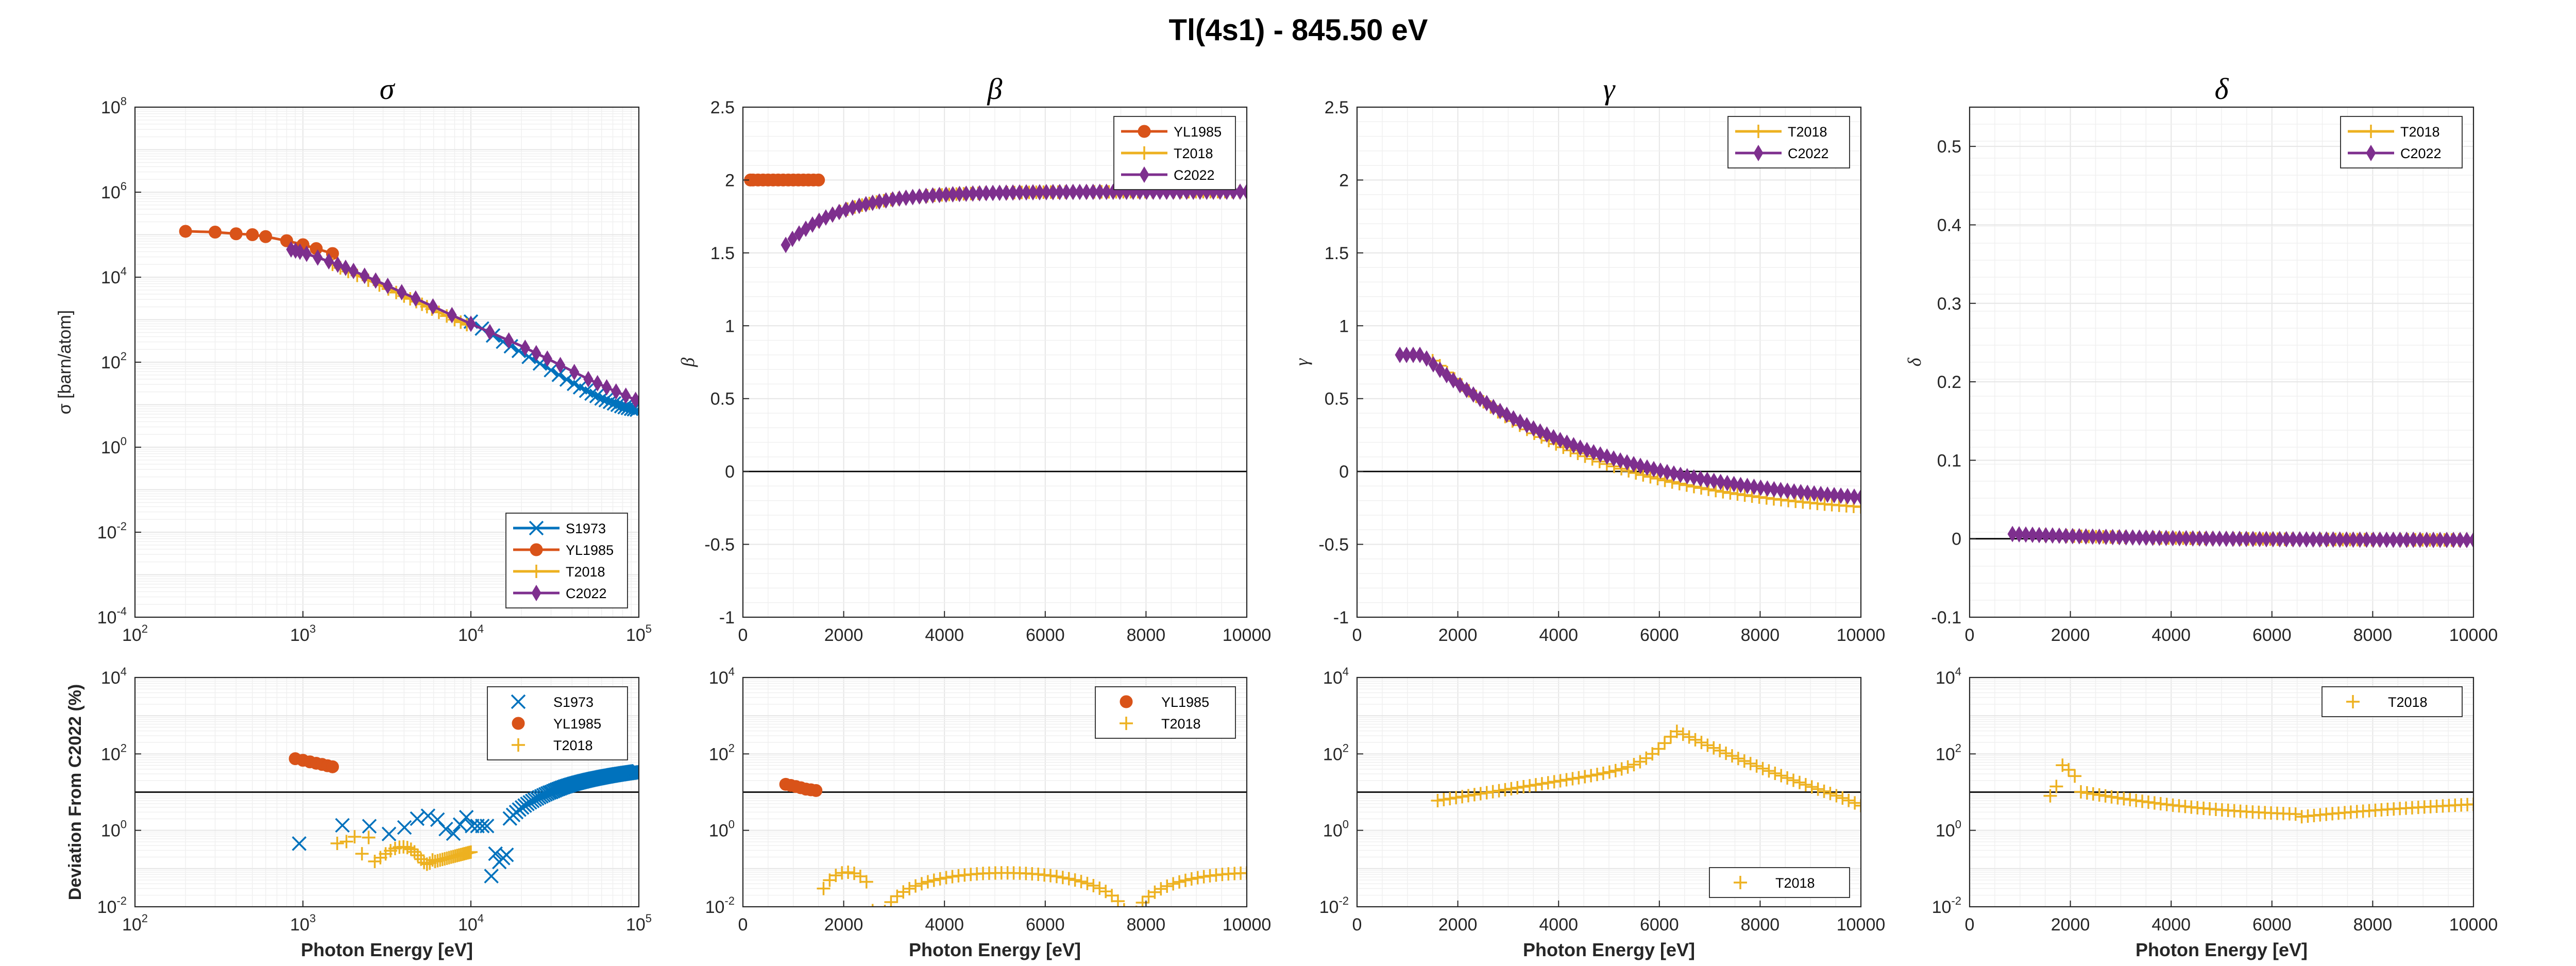 The width and height of the screenshot is (2576, 966). Describe the element at coordinates (1346, 671) in the screenshot. I see `y-tick-exponent: 4` at that location.